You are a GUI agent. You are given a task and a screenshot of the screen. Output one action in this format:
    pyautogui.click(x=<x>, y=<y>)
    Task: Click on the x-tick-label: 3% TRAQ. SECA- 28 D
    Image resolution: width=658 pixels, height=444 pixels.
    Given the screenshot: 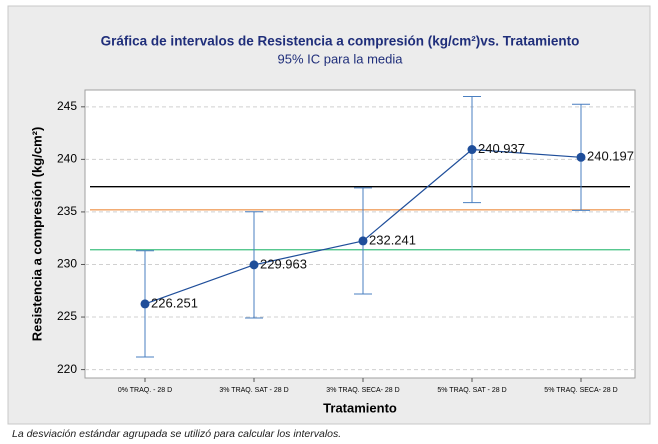 What is the action you would take?
    pyautogui.click(x=362, y=390)
    